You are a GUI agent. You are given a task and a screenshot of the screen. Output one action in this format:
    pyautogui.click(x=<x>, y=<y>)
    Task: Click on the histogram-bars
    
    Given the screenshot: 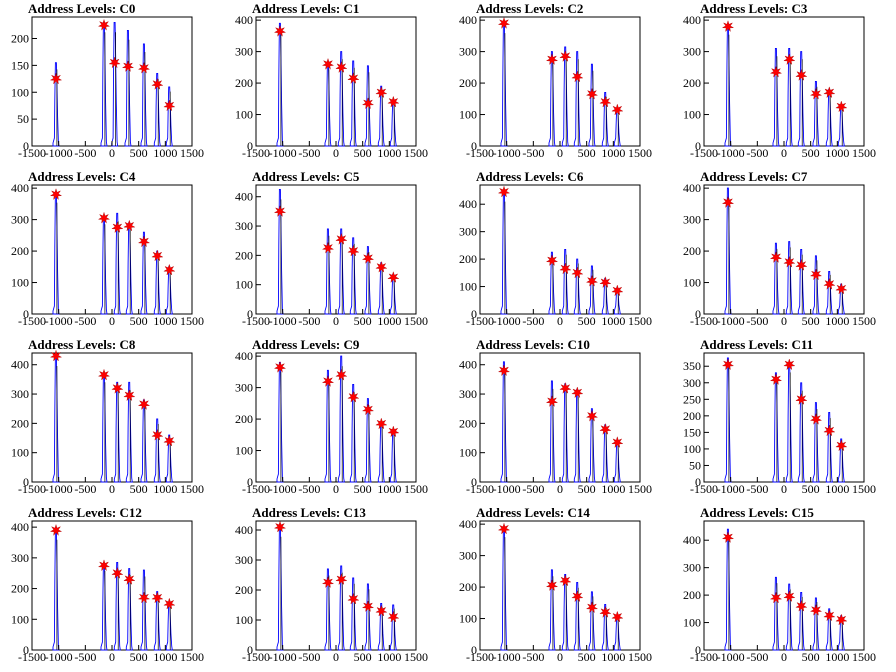 What is the action you would take?
    pyautogui.click(x=336, y=84)
    